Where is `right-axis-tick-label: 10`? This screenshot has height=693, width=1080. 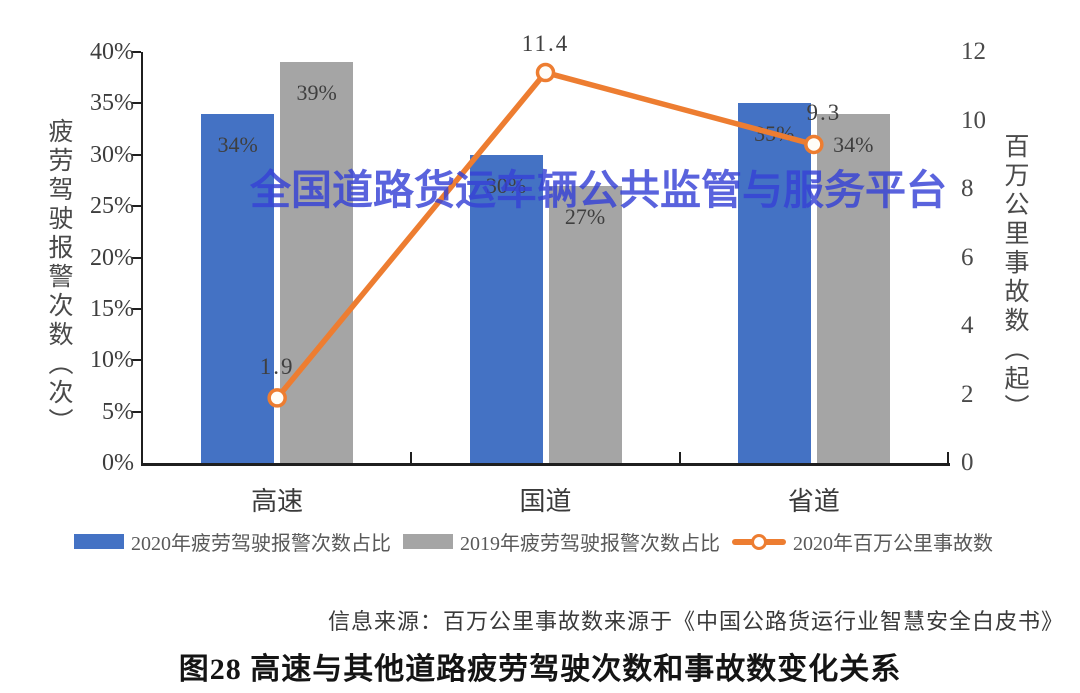
right-axis-tick-label: 10 is located at coordinates (973, 120).